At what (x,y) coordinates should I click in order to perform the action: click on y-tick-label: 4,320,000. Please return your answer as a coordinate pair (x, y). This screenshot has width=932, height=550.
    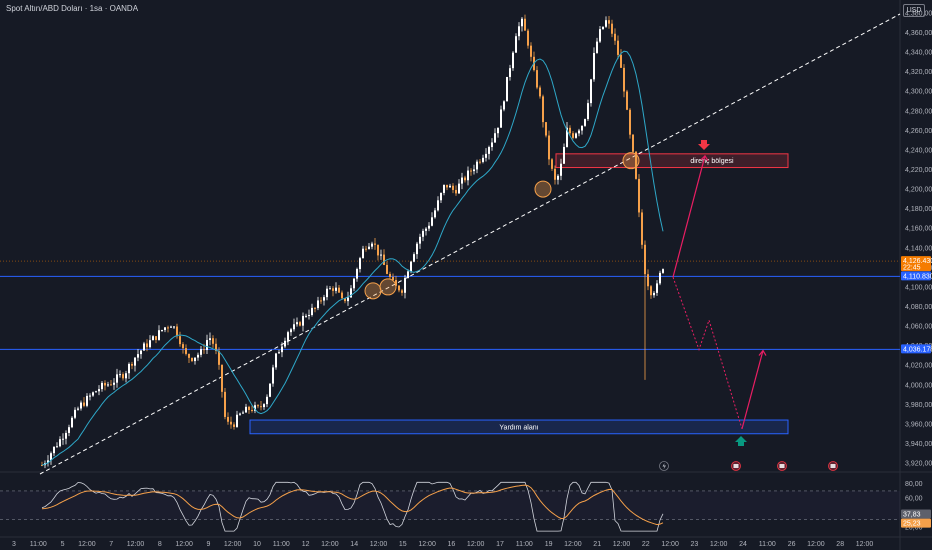
    Looking at the image, I should click on (918, 72).